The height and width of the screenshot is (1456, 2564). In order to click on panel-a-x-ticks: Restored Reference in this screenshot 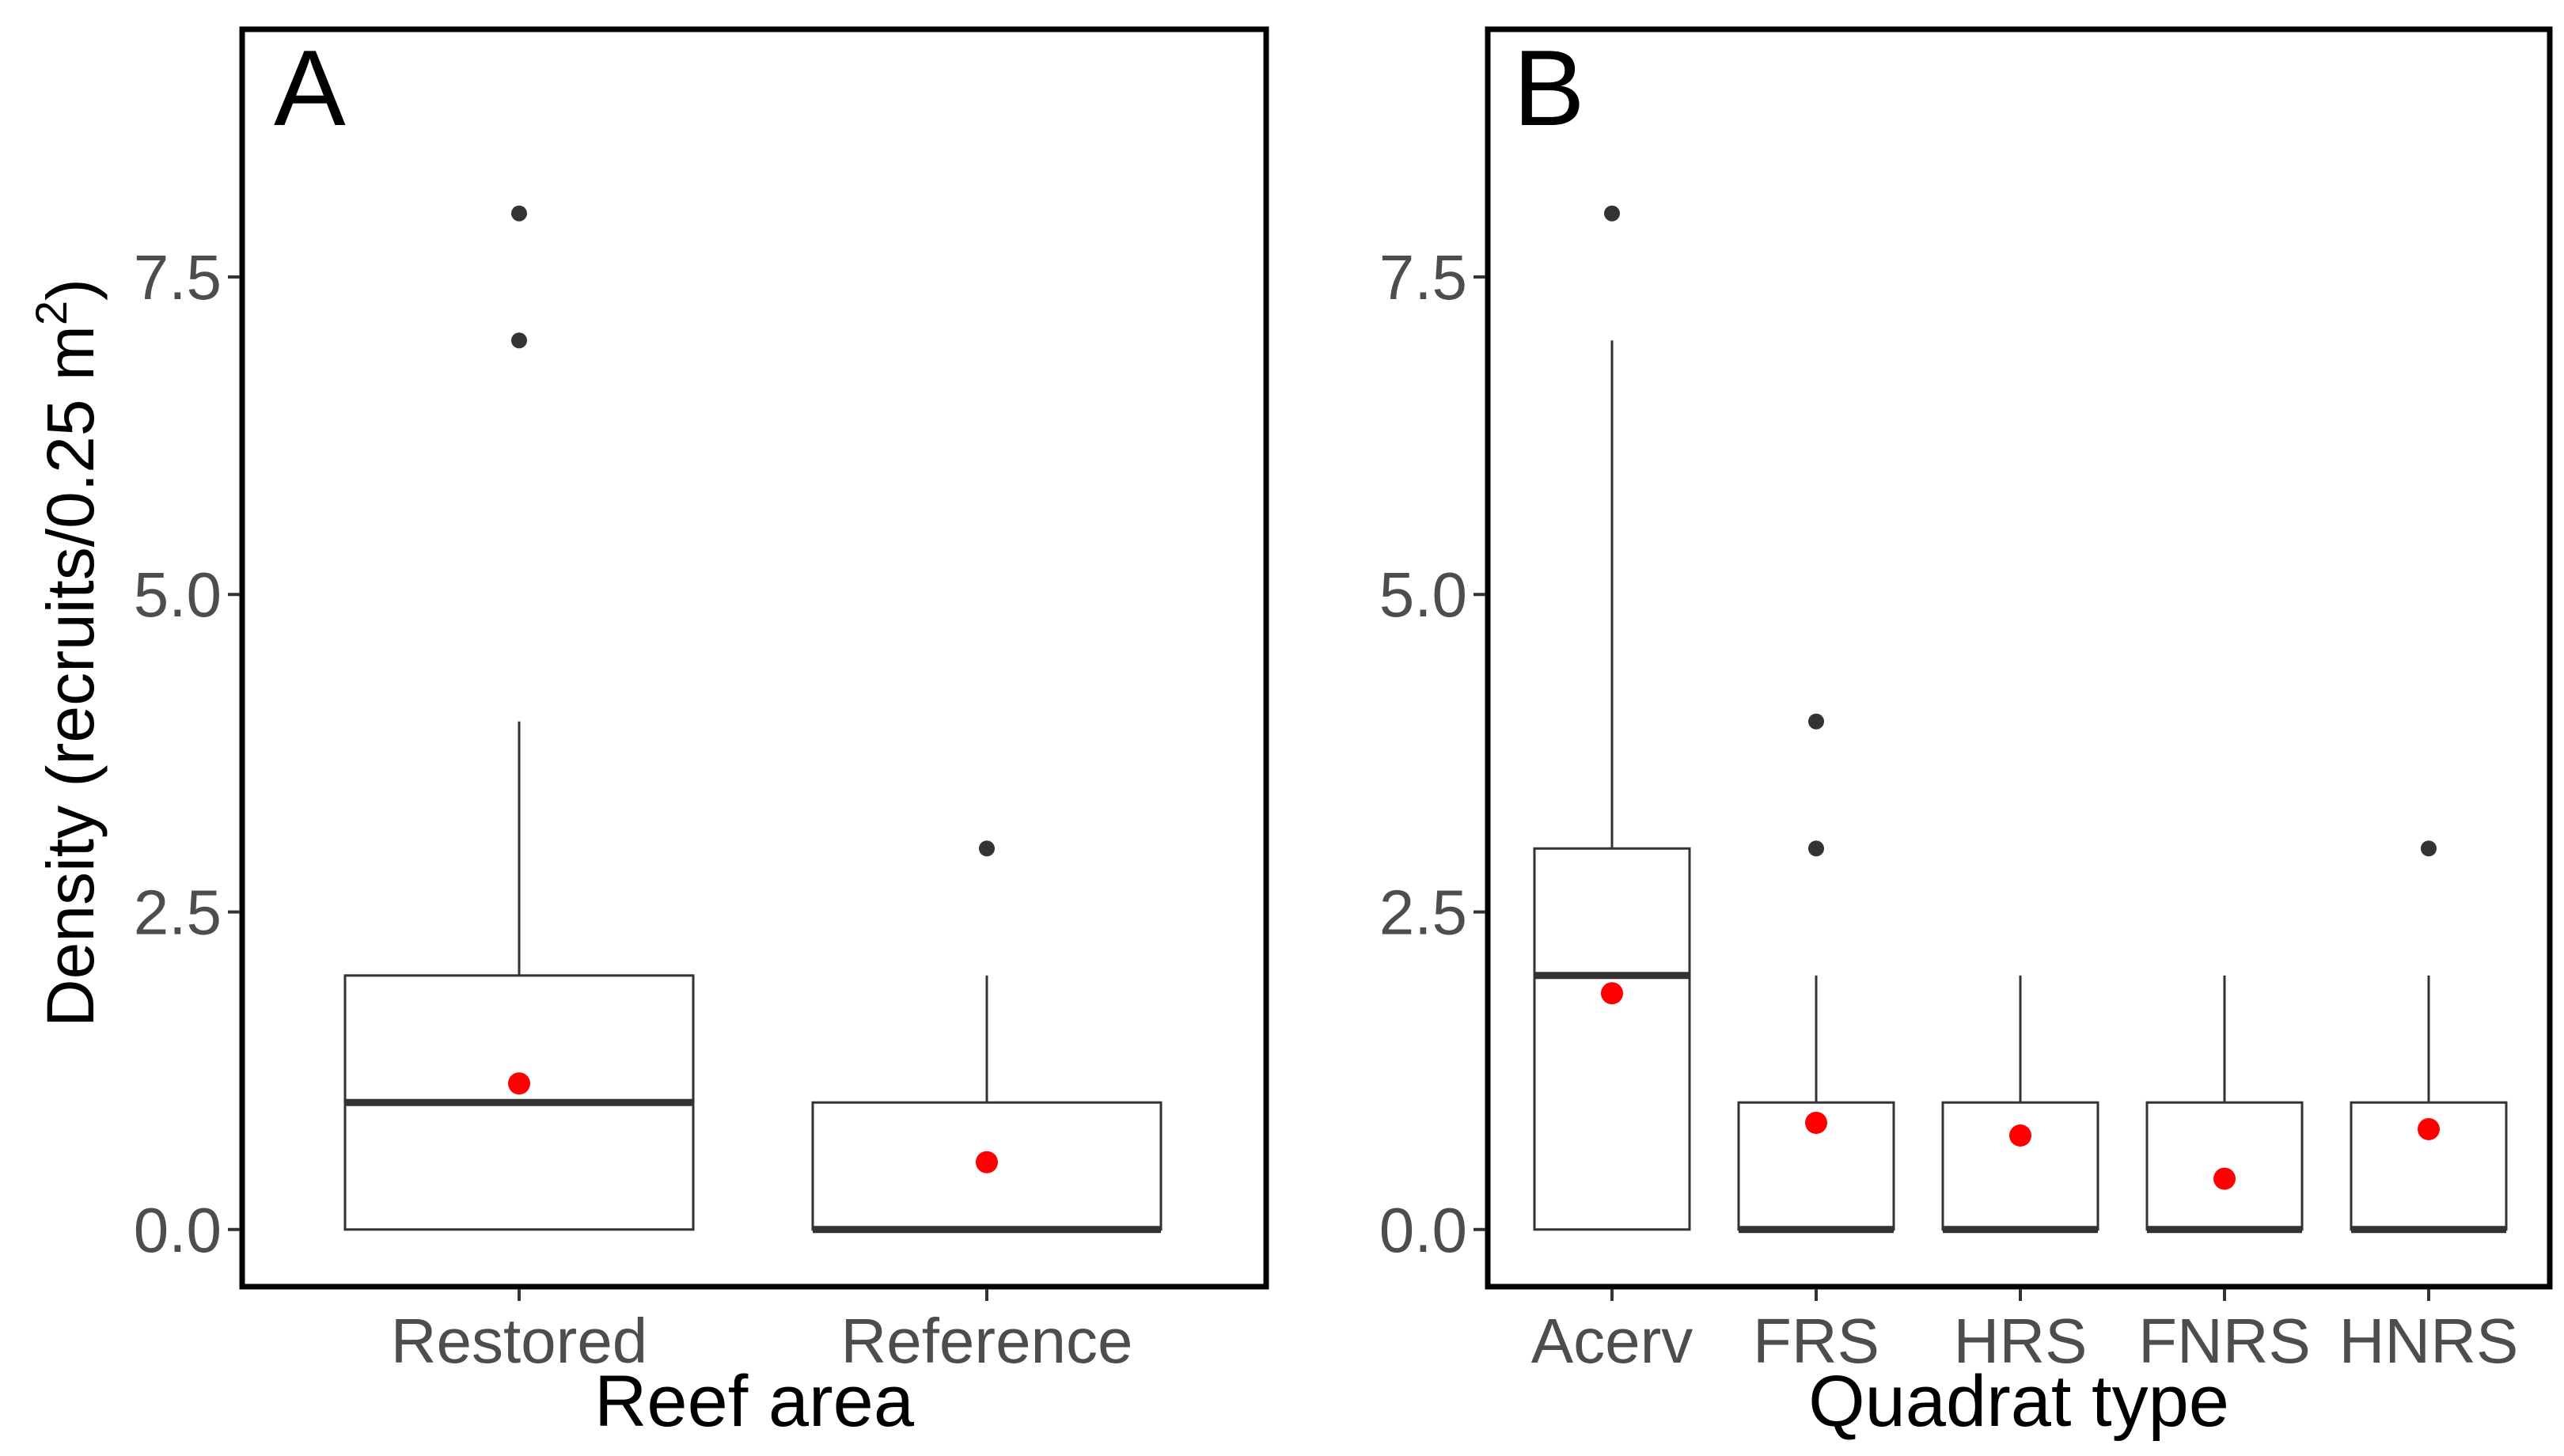, I will do `click(762, 1332)`.